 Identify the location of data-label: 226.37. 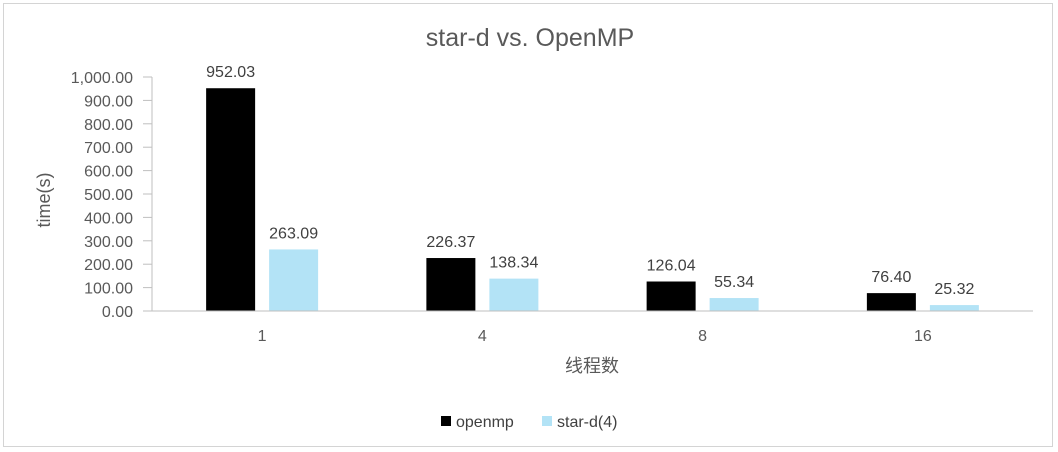
(450, 242).